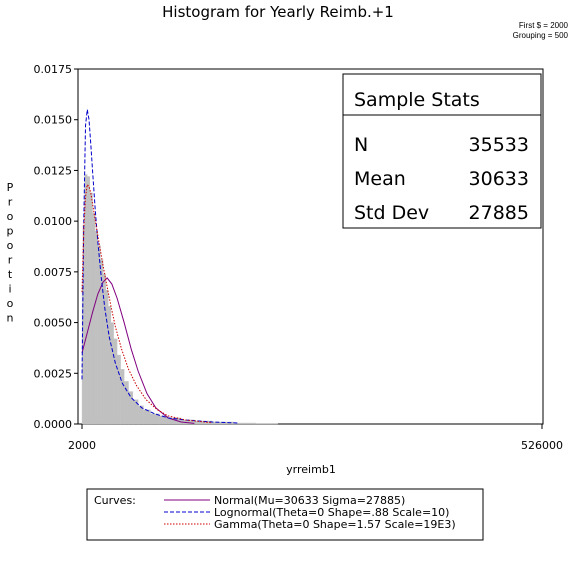 The height and width of the screenshot is (561, 570). I want to click on y-axis-label-letter: n, so click(10, 318).